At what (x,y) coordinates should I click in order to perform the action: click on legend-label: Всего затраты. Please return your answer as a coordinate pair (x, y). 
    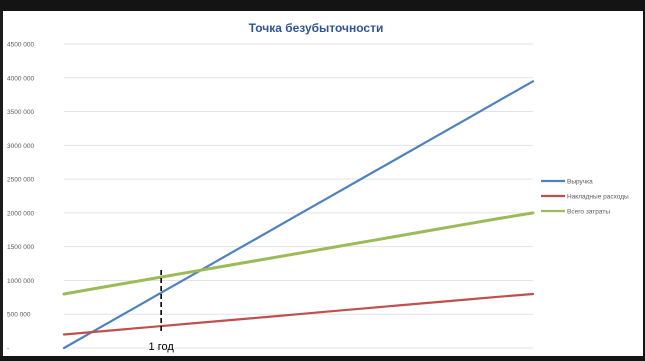
    Looking at the image, I should click on (588, 211).